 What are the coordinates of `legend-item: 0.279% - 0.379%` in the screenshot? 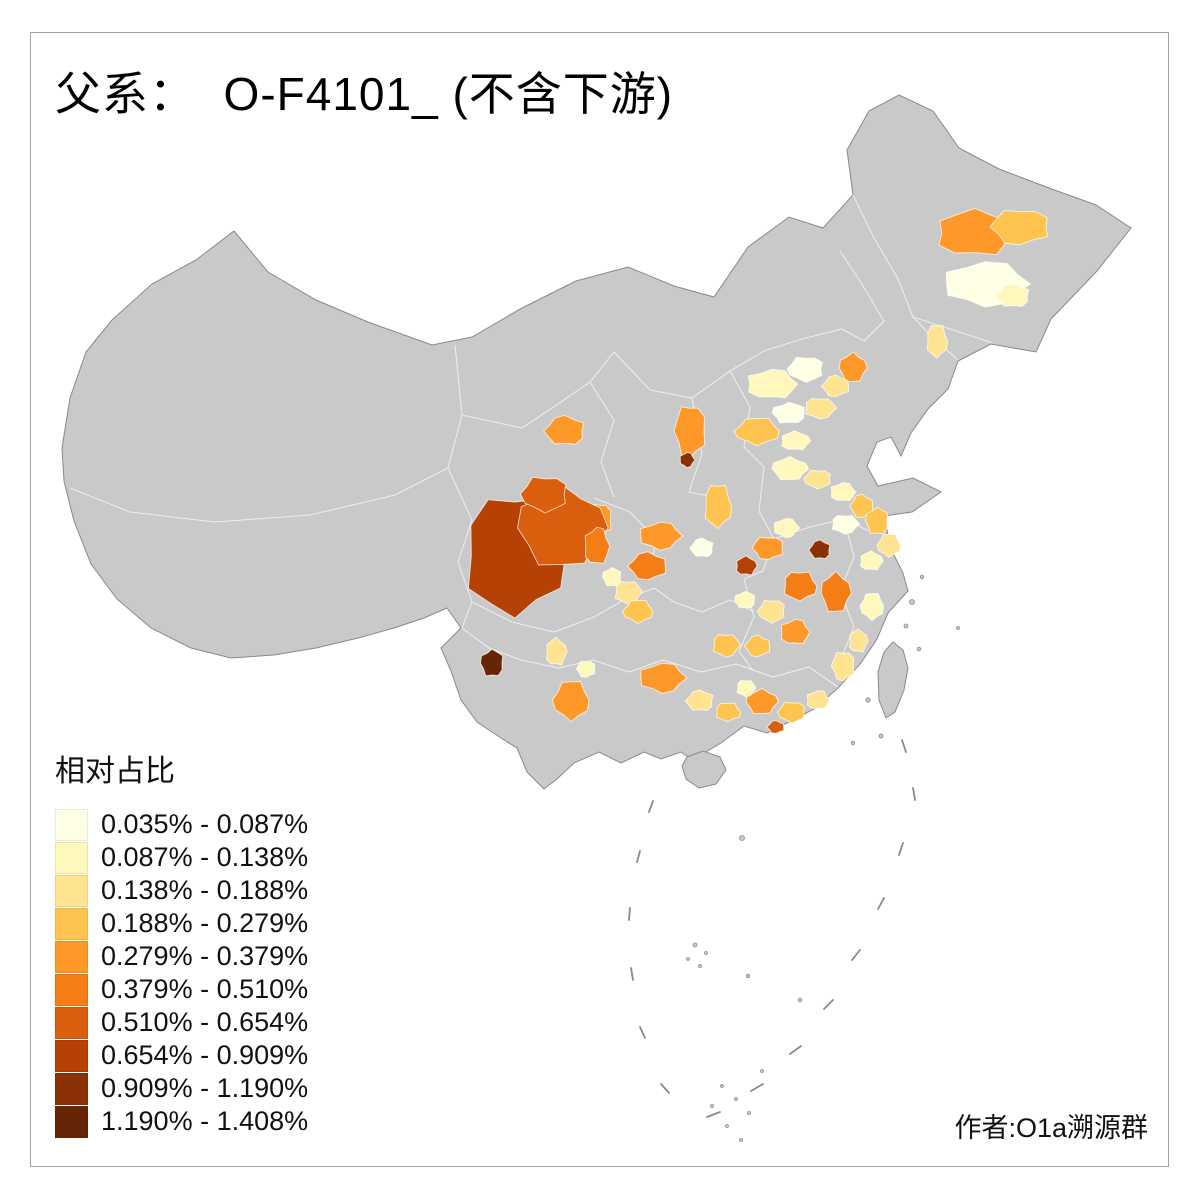 It's located at (181, 956).